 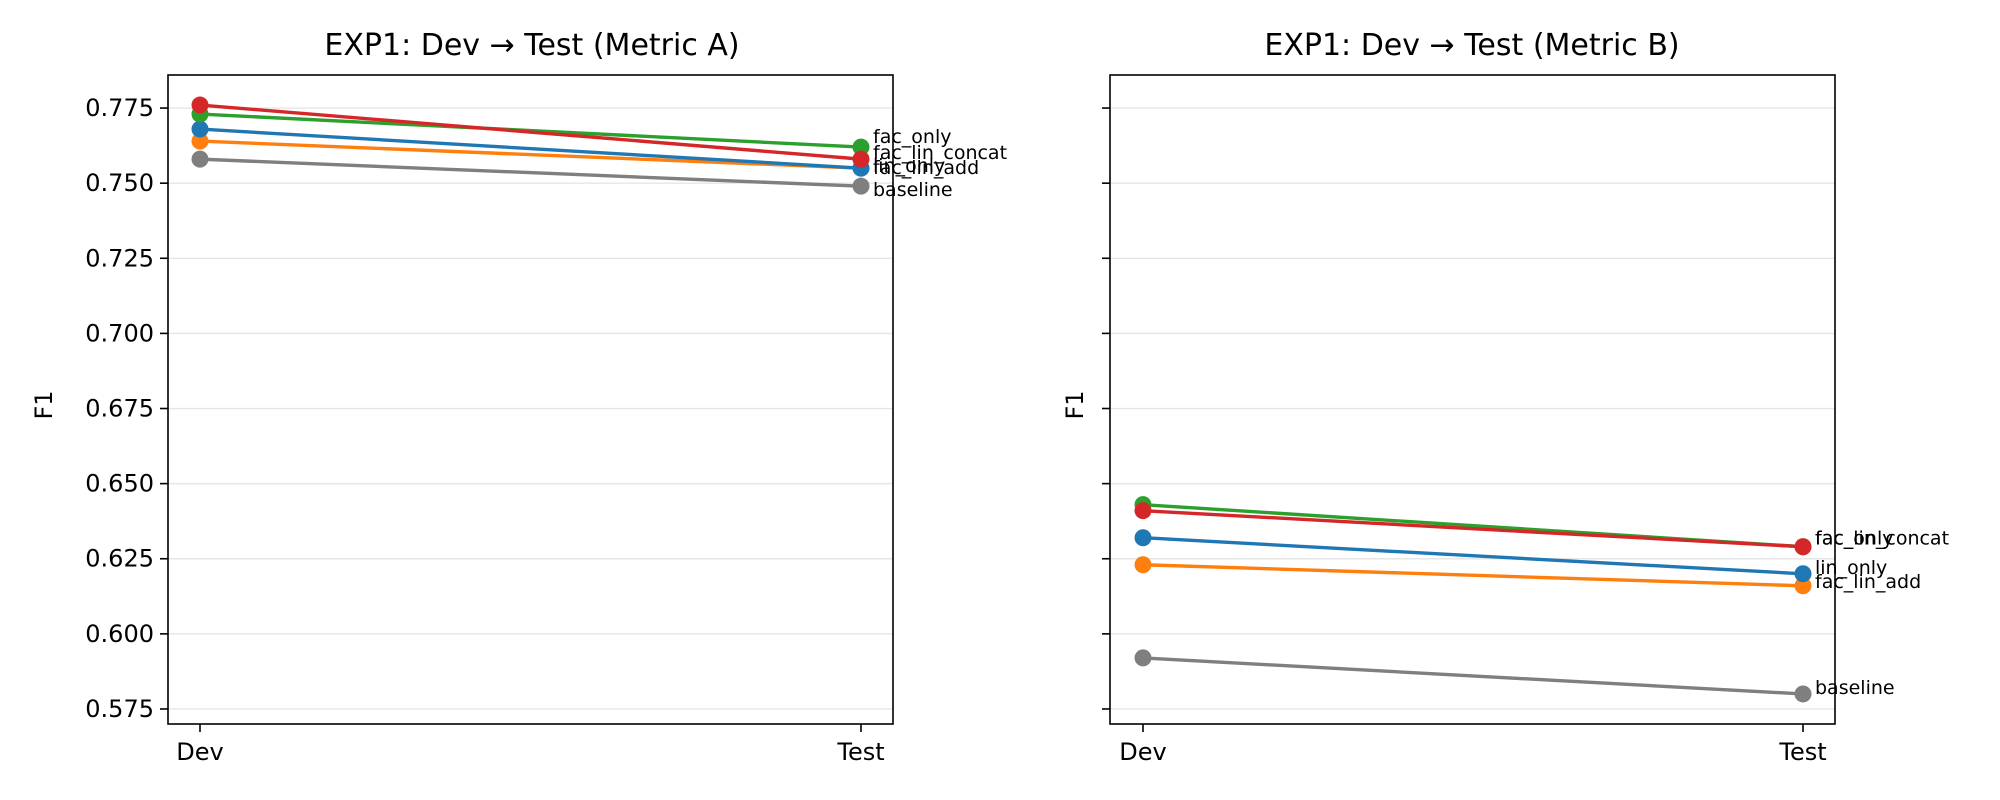 I want to click on y-tick-label: 0.725, so click(x=119, y=258).